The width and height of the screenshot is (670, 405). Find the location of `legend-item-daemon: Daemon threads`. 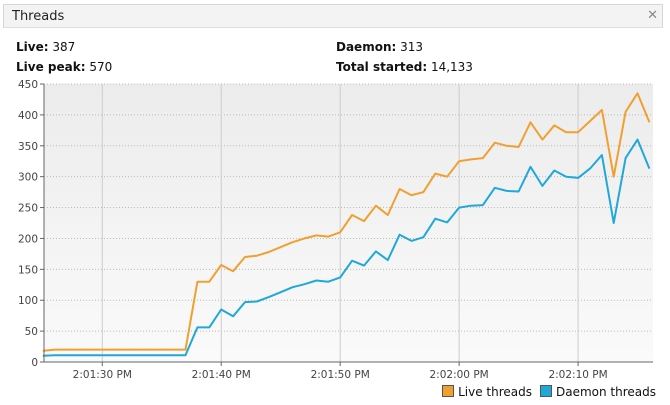

legend-item-daemon: Daemon threads is located at coordinates (597, 392).